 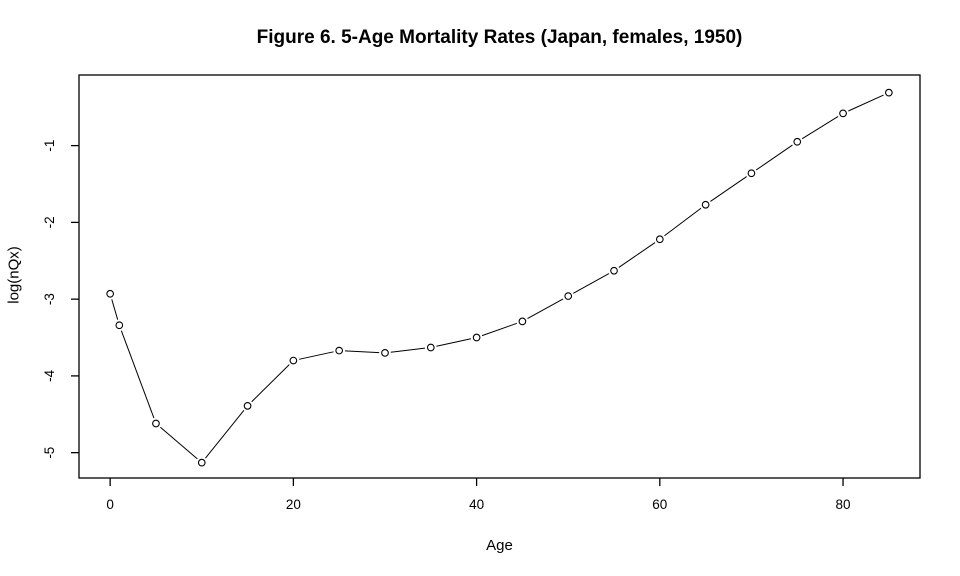 What do you see at coordinates (49, 375) in the screenshot?
I see `y-tick-label: -4` at bounding box center [49, 375].